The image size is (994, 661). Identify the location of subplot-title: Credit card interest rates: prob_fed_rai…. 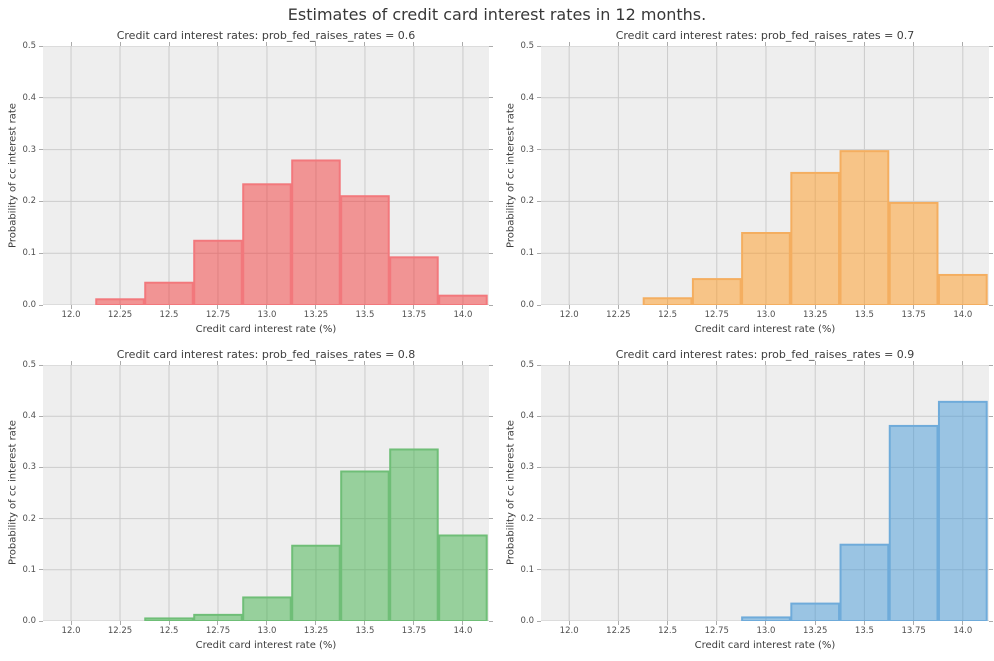
(765, 35).